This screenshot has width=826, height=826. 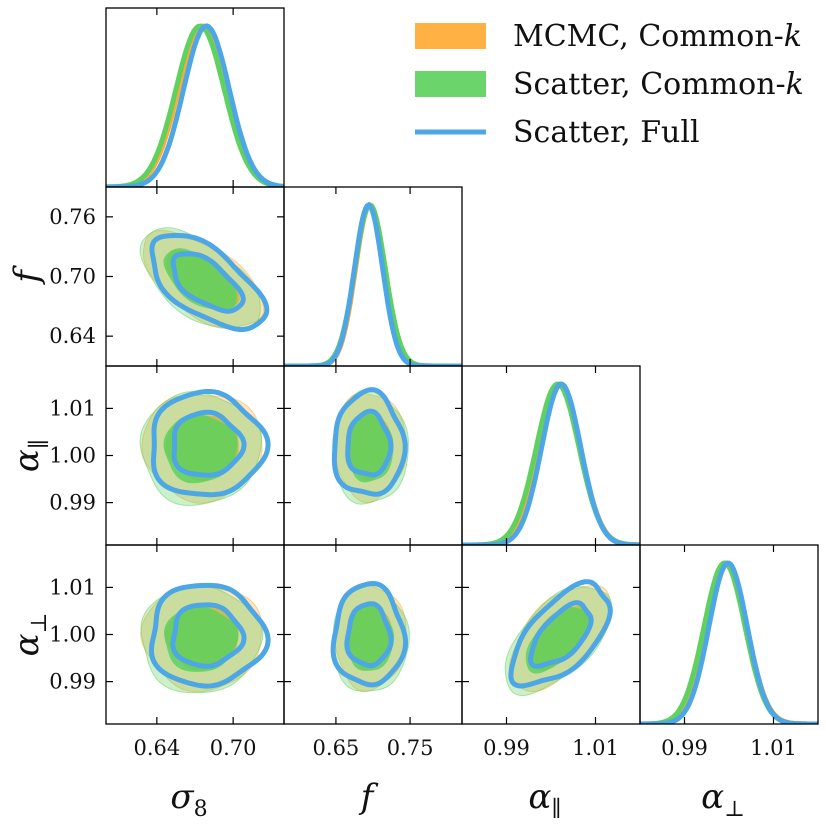 What do you see at coordinates (336, 748) in the screenshot?
I see `x-tick-label: 0.65` at bounding box center [336, 748].